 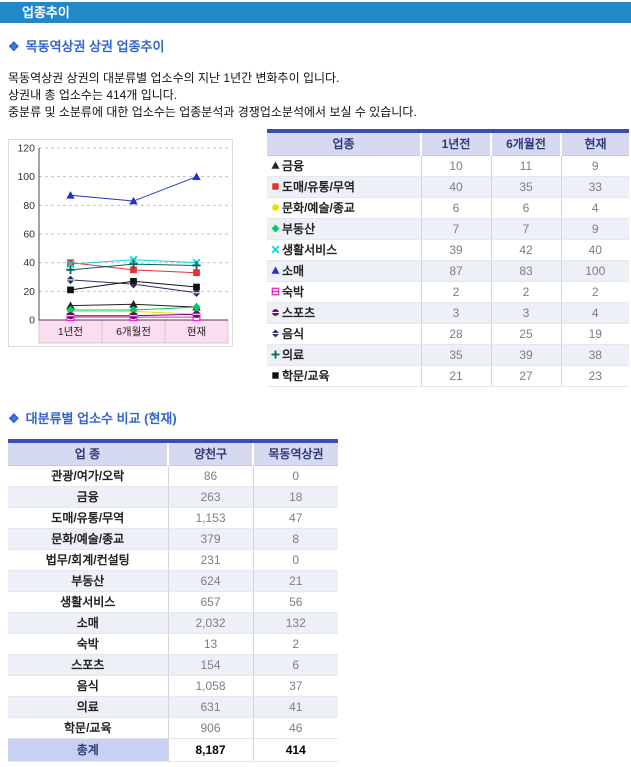 I want to click on section-trend-title: ❖ 목동역상권 상권 업종추이, so click(x=319, y=45).